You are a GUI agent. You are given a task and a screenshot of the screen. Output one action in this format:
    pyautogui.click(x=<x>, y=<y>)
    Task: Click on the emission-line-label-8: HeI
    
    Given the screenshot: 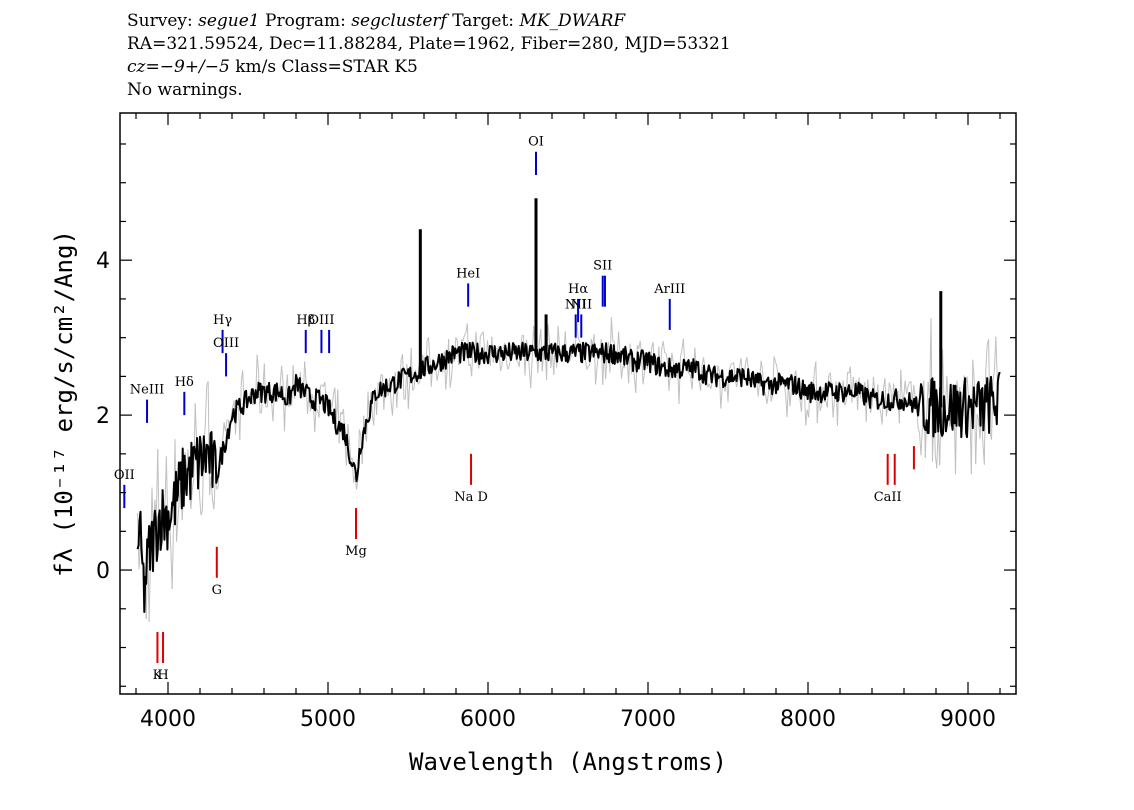 What is the action you would take?
    pyautogui.click(x=468, y=273)
    